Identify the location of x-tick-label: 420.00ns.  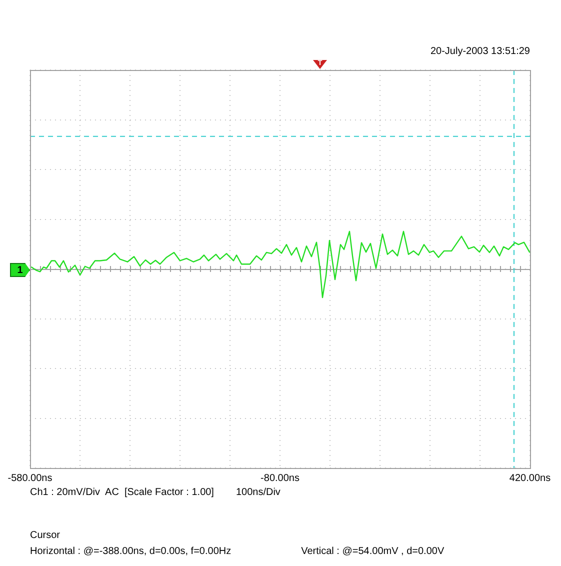
(530, 478).